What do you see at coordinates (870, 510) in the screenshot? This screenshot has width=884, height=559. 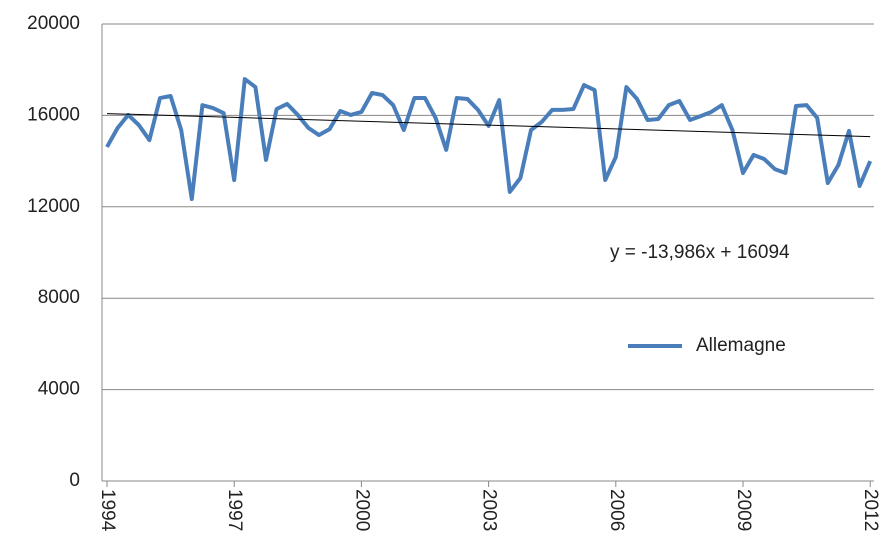 I see `x-tick-label: 2012` at bounding box center [870, 510].